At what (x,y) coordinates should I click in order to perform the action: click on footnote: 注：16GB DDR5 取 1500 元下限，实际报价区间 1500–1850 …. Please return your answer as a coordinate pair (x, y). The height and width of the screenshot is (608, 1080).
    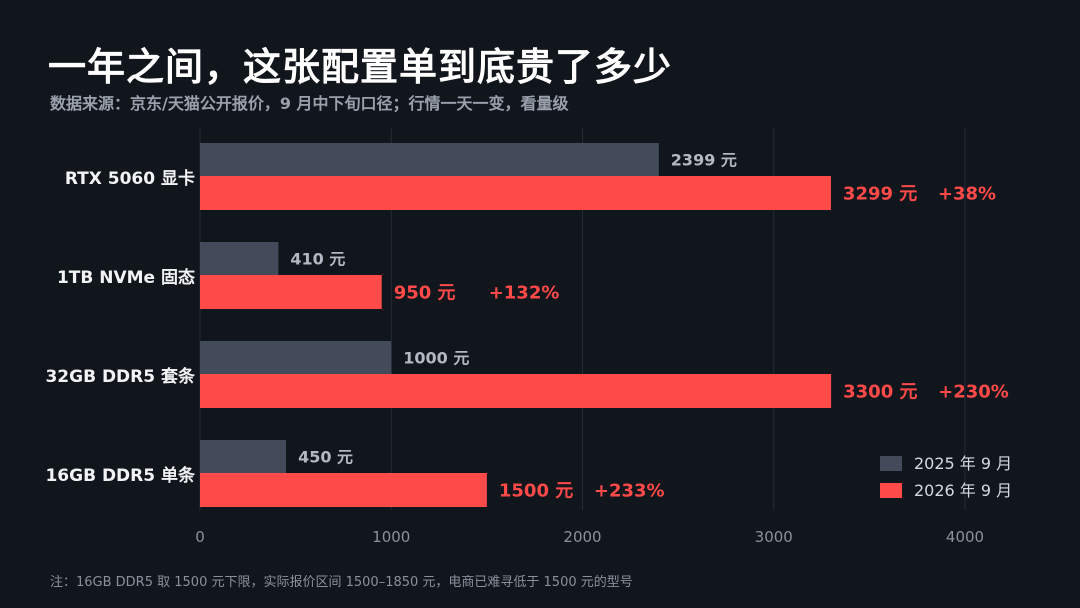
    Looking at the image, I should click on (341, 582).